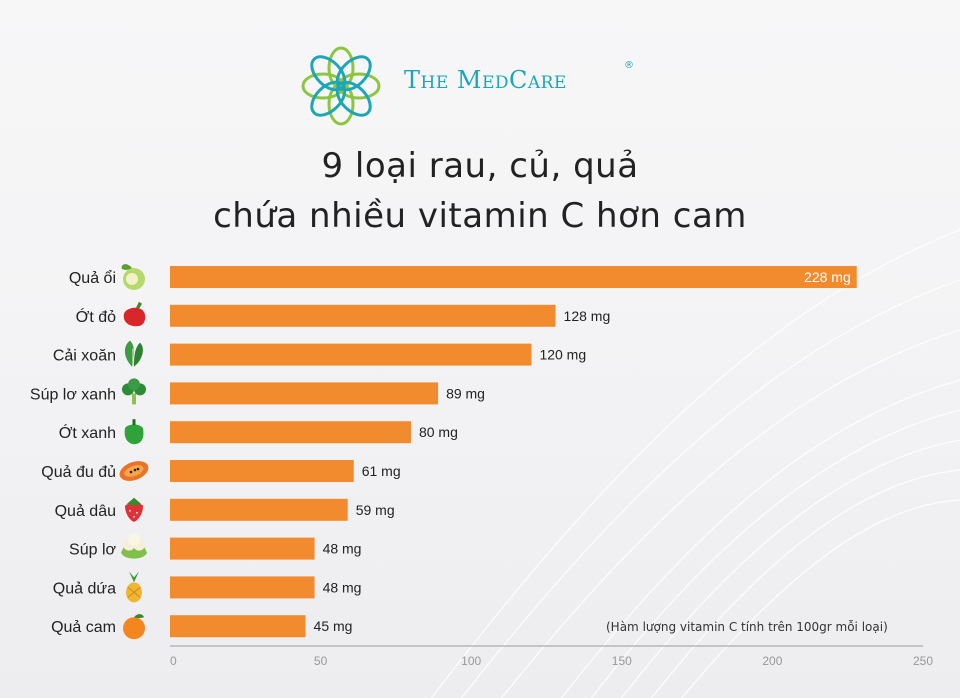 The image size is (960, 698). Describe the element at coordinates (134, 432) in the screenshot. I see `green-pepper-icon` at that location.